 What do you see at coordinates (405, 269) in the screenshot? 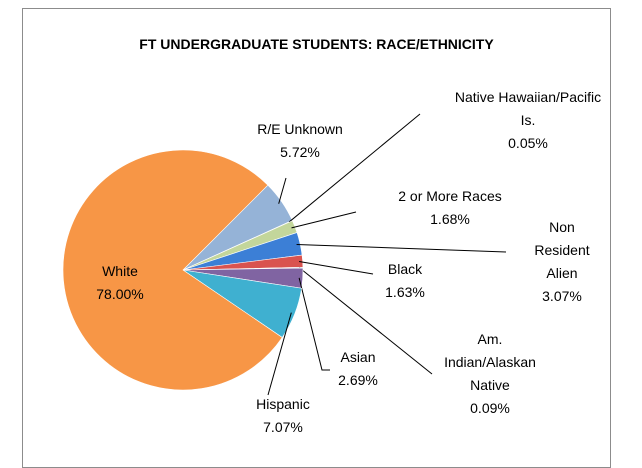
I see `category-label: Black` at bounding box center [405, 269].